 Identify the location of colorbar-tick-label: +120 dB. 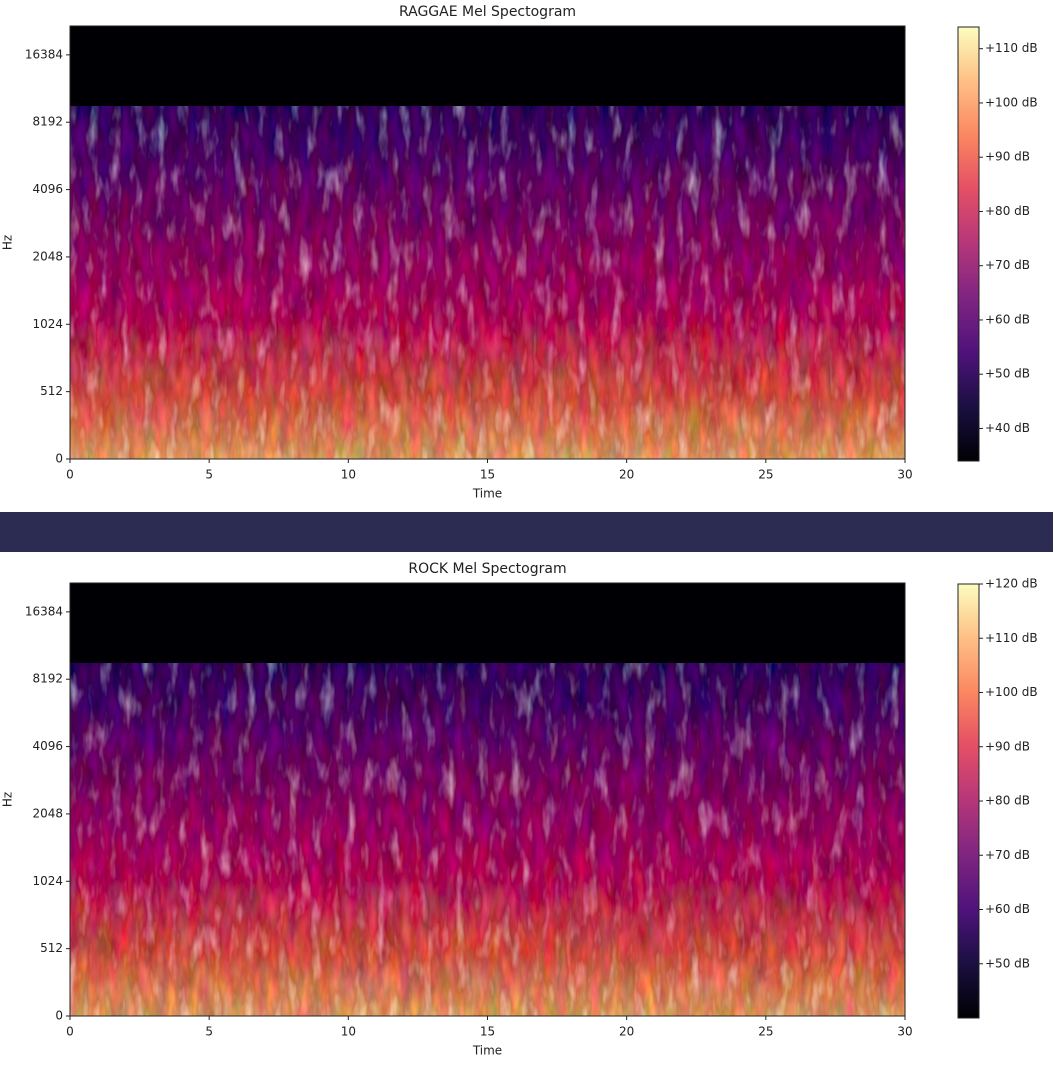
(1011, 584).